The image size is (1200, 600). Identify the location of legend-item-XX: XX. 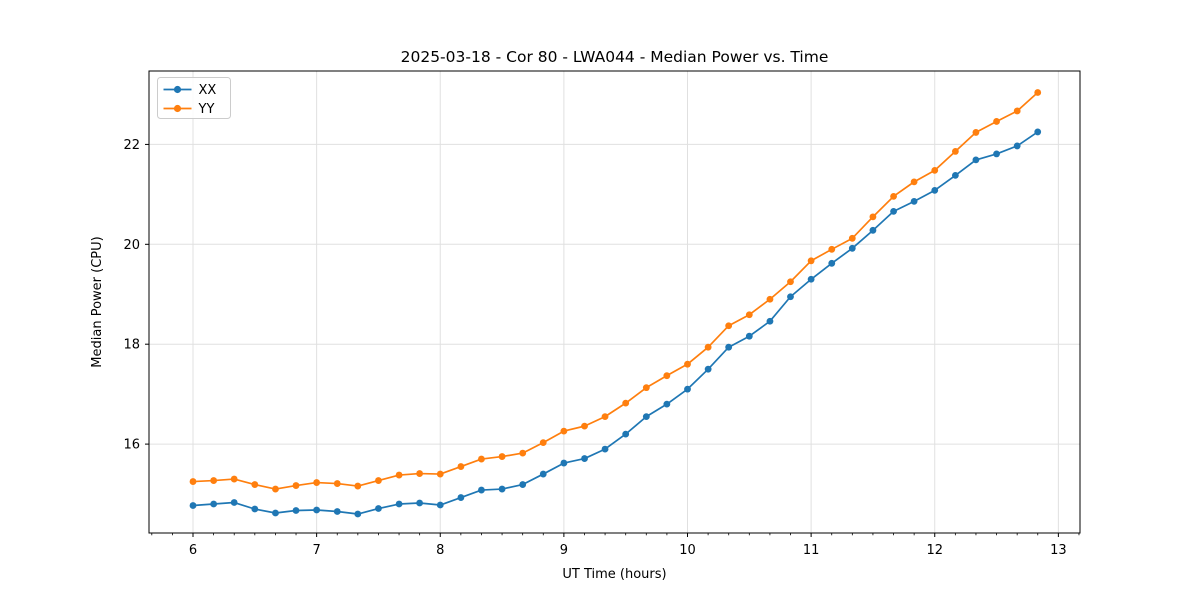
(189, 90).